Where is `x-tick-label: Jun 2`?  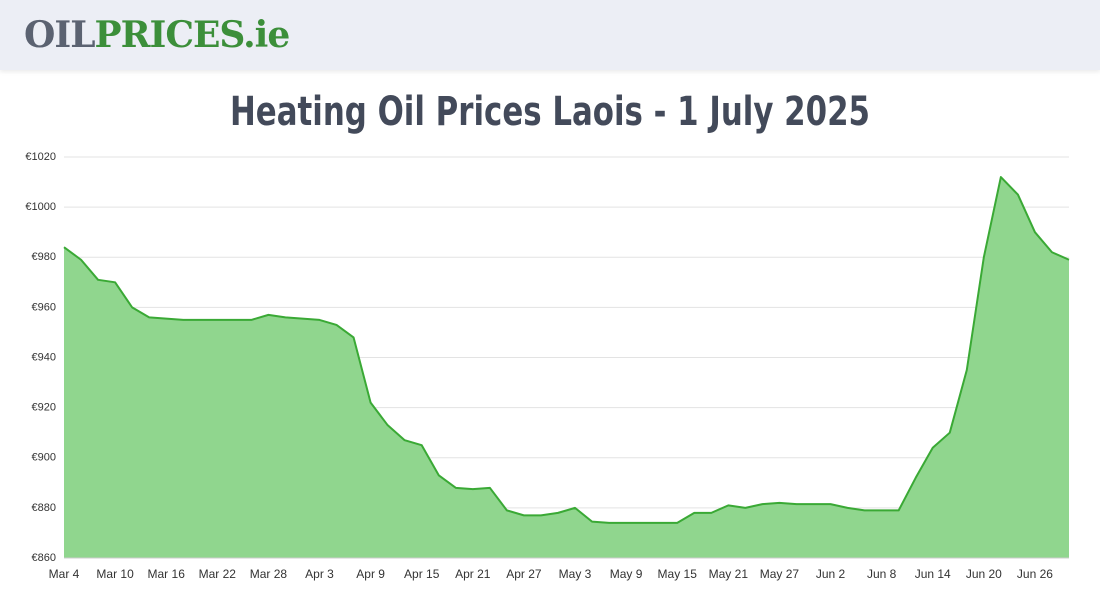 x-tick-label: Jun 2 is located at coordinates (831, 574).